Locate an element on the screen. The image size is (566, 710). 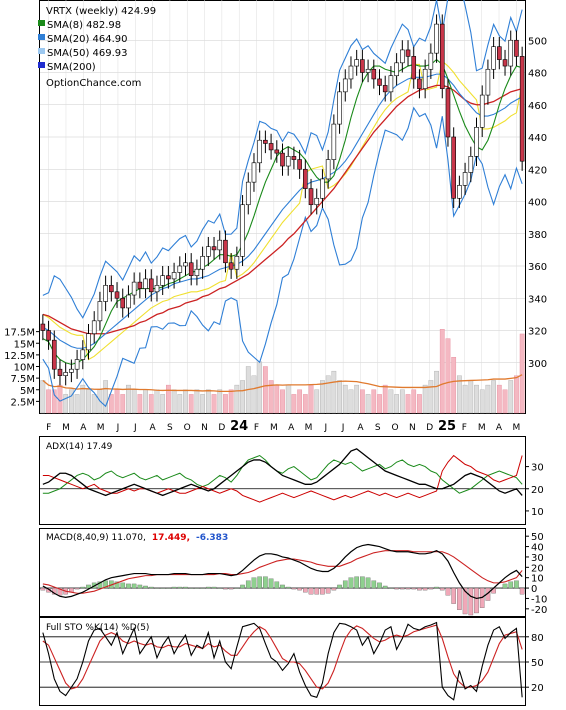
volume-tick-label: 5M is located at coordinates (27, 391).